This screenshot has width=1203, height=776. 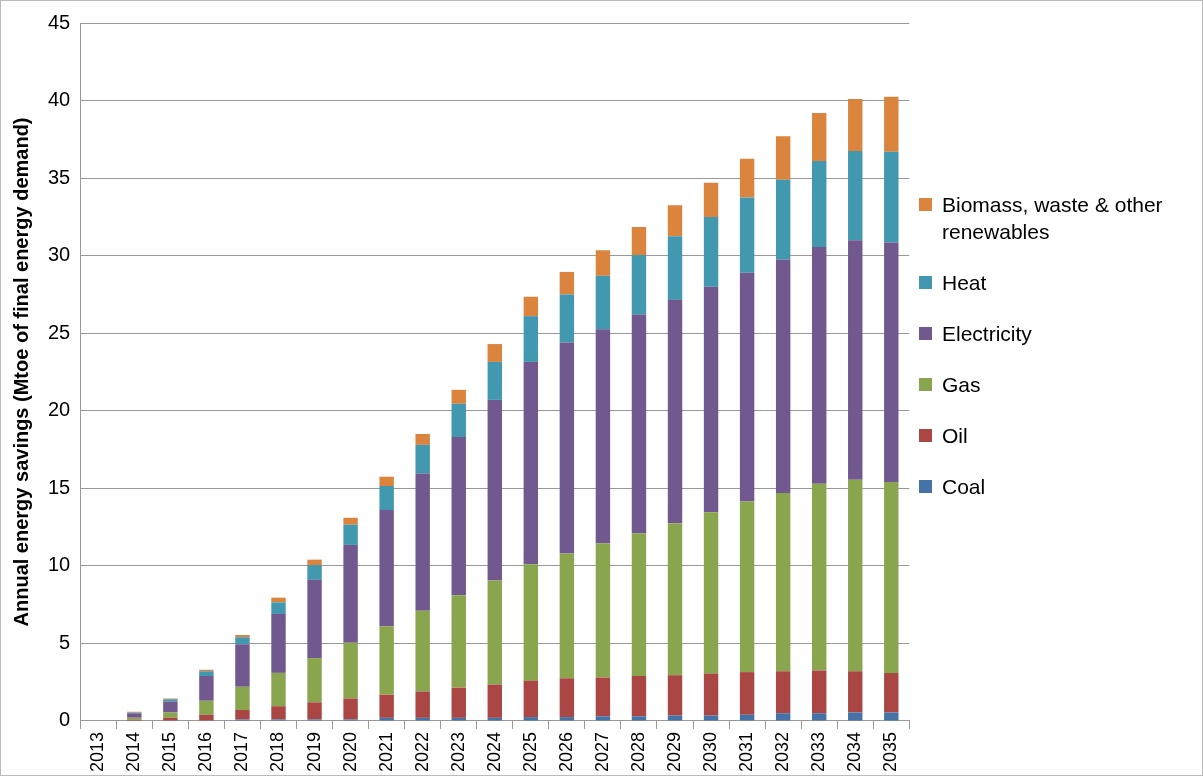 What do you see at coordinates (59, 409) in the screenshot?
I see `y-tick-label: 20` at bounding box center [59, 409].